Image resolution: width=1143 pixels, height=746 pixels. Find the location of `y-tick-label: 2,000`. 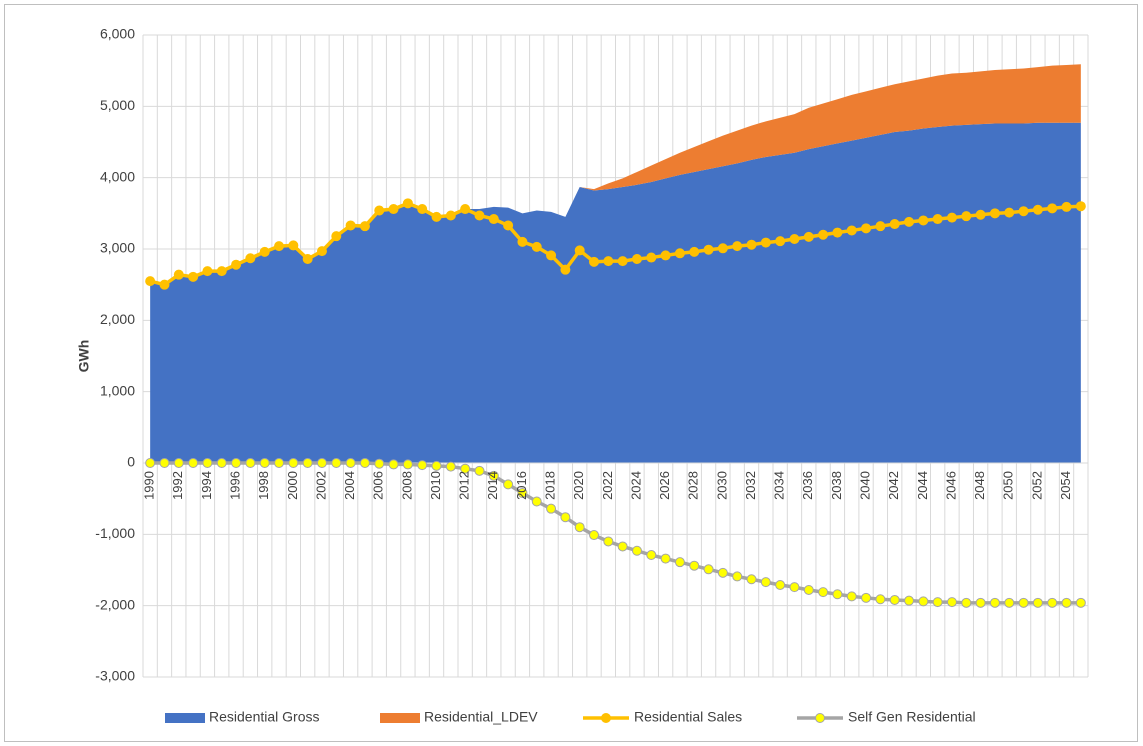

y-tick-label: 2,000 is located at coordinates (117, 319).